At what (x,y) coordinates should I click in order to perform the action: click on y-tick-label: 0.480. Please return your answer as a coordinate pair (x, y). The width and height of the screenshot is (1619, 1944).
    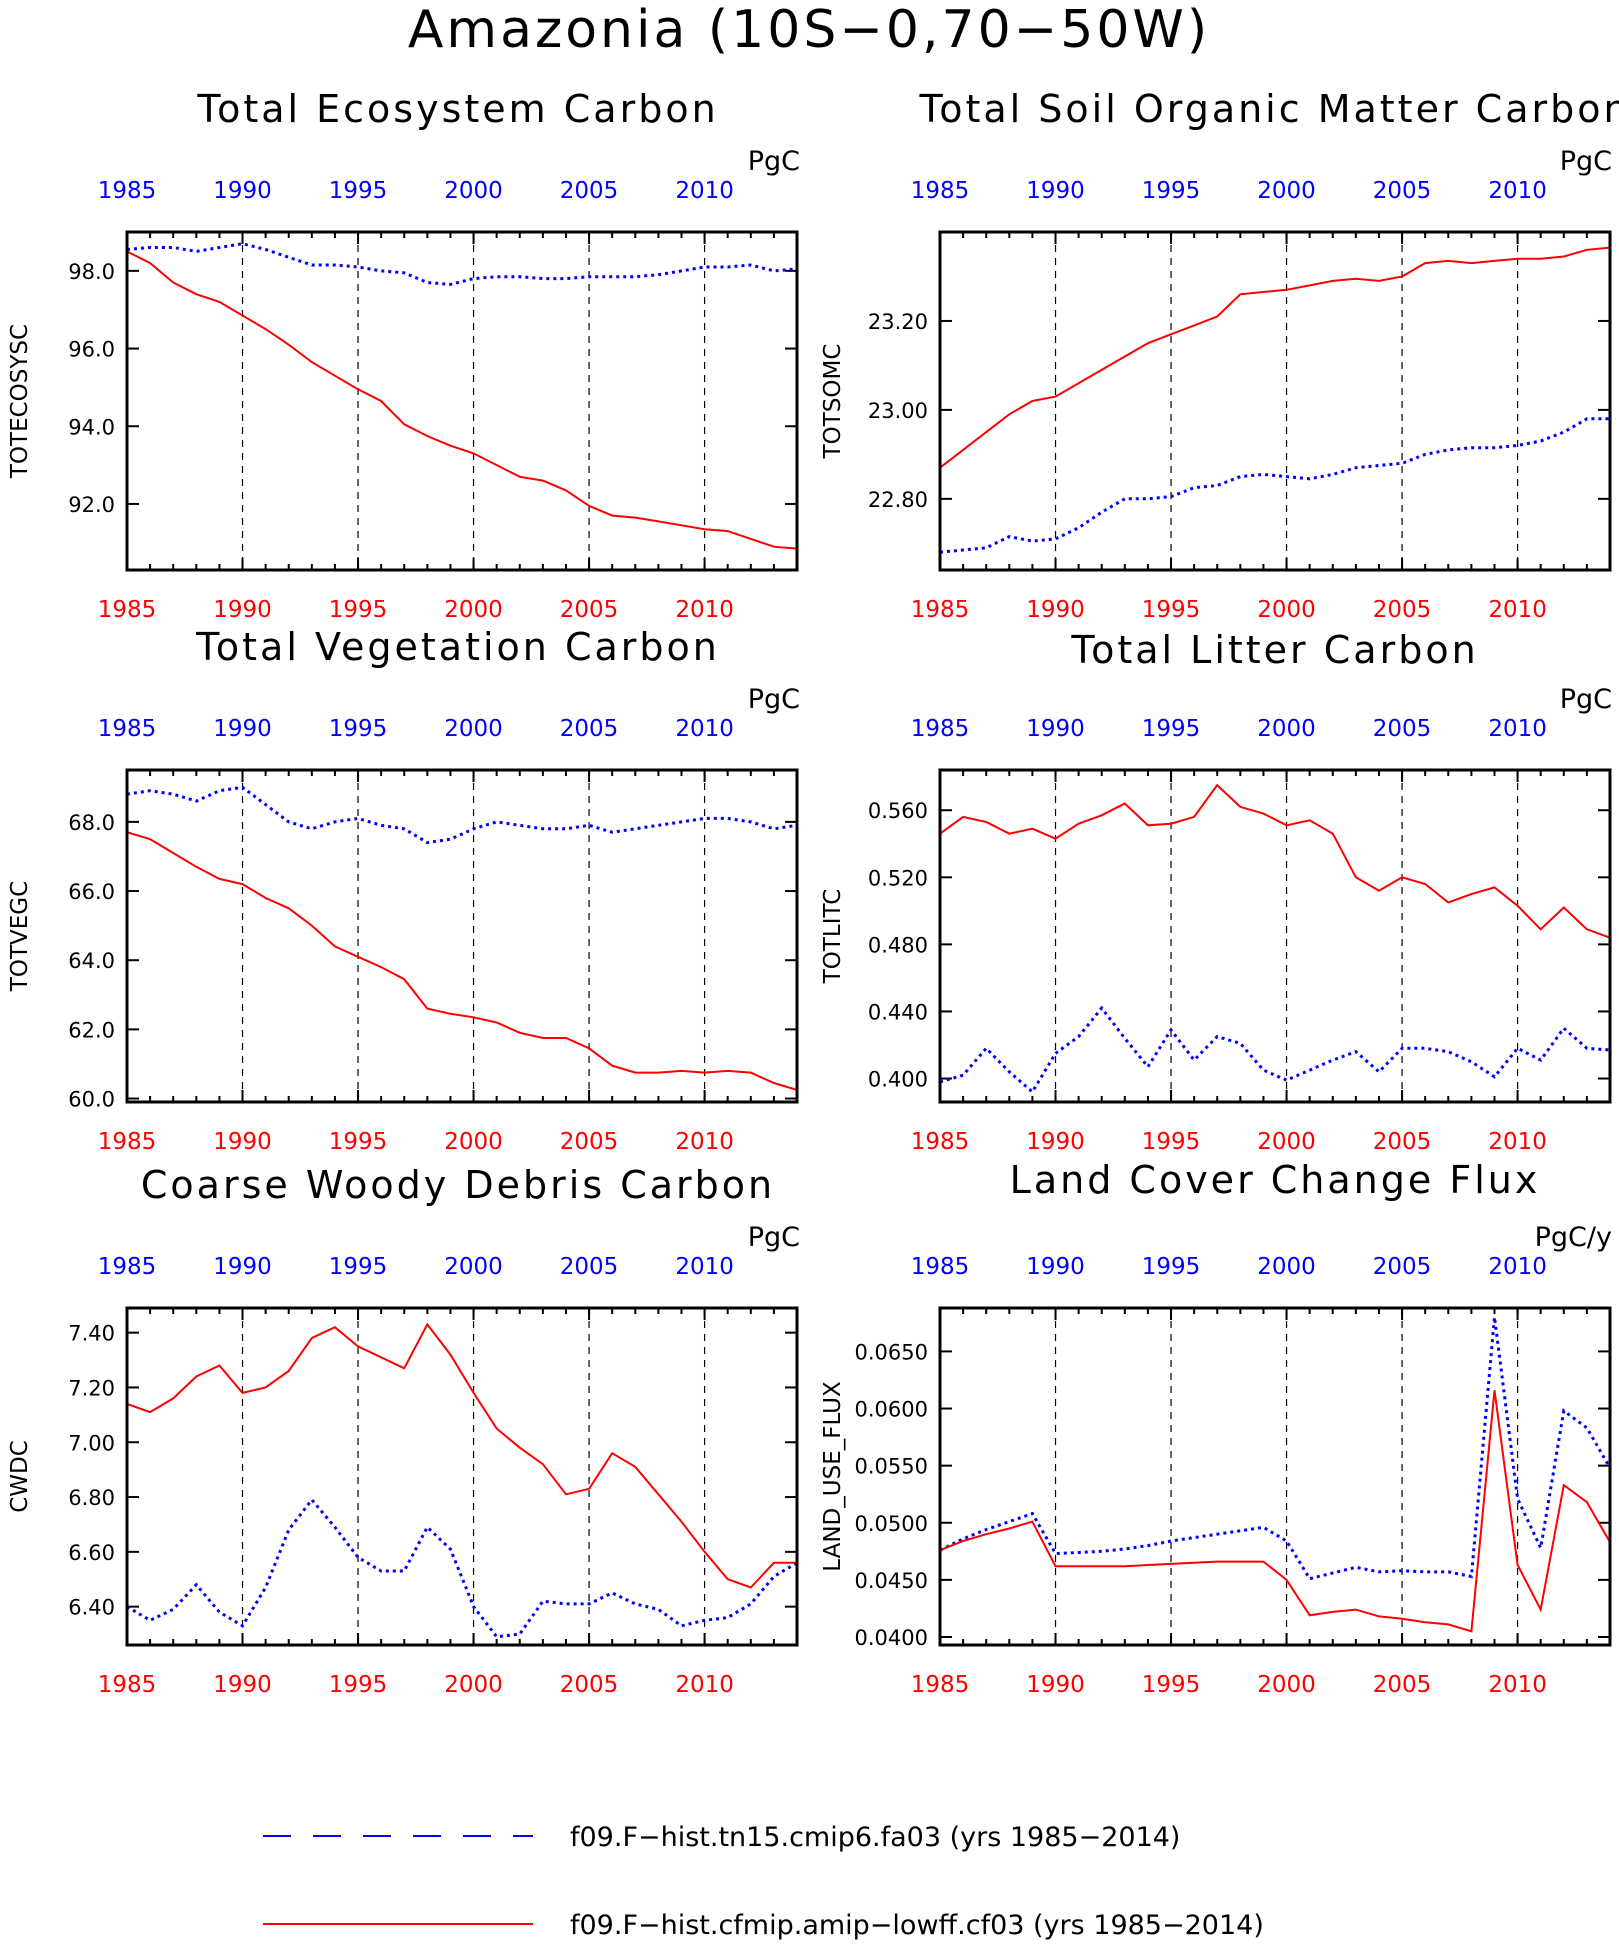
    Looking at the image, I should click on (898, 945).